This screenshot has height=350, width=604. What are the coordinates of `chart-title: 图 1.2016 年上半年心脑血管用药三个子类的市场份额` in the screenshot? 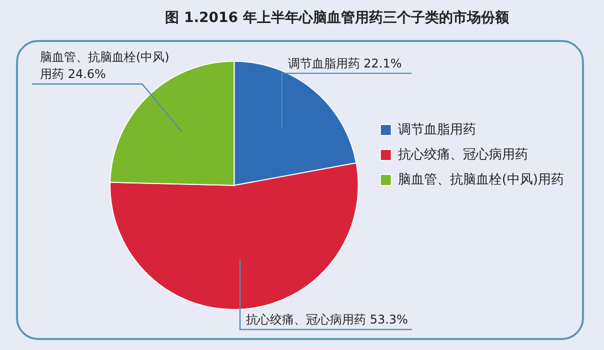 It's located at (337, 17).